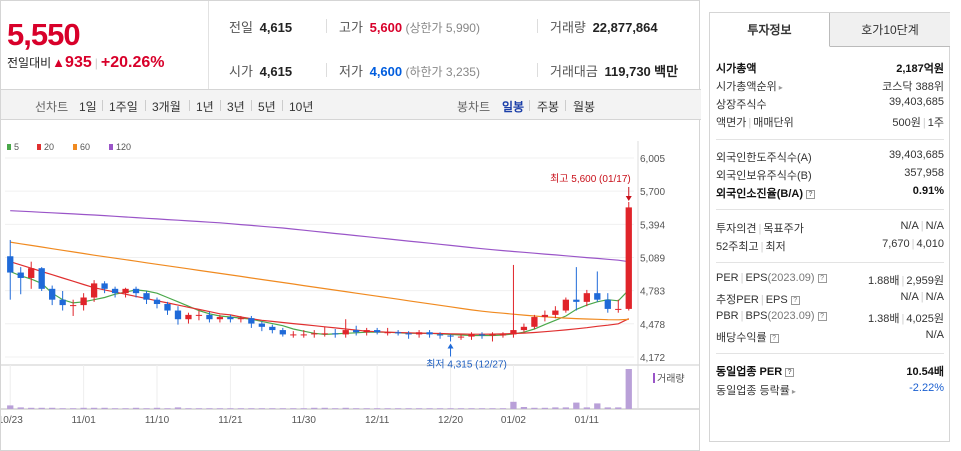 The height and width of the screenshot is (451, 961). Describe the element at coordinates (604, 26) in the screenshot. I see `volume-cell: 거래량 22,877,864` at that location.